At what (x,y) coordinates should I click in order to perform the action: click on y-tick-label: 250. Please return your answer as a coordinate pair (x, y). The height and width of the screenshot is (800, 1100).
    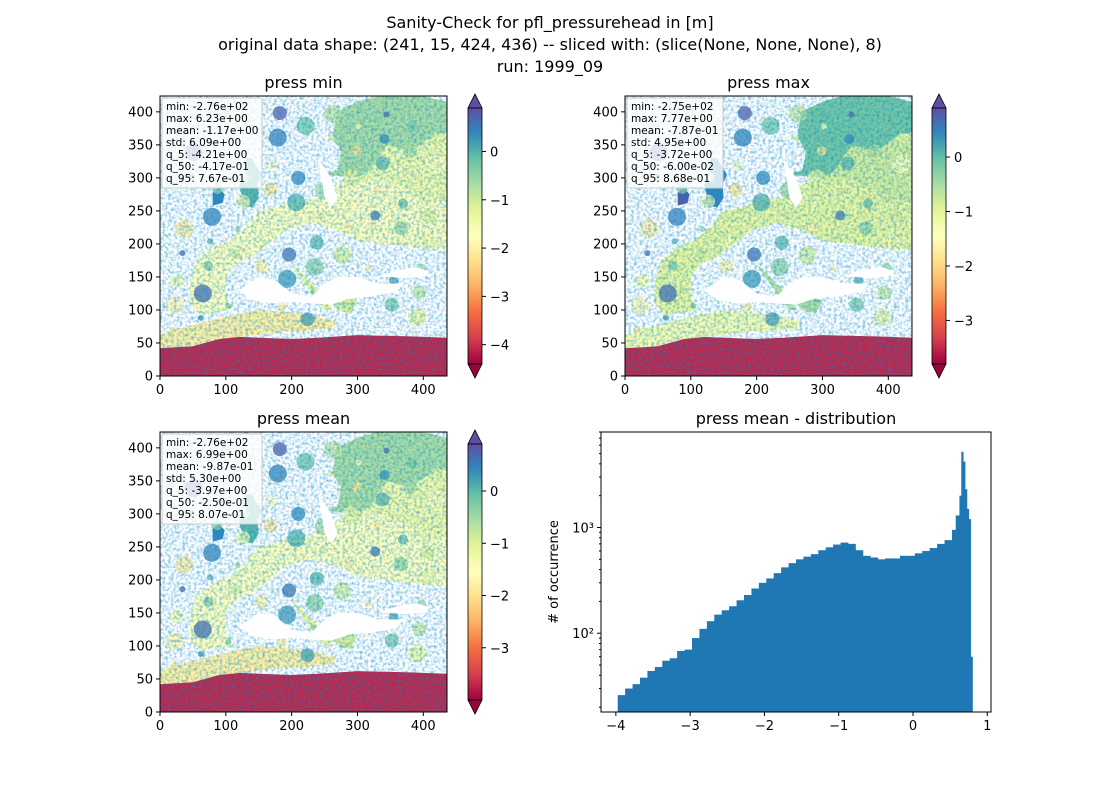
    Looking at the image, I should click on (140, 211).